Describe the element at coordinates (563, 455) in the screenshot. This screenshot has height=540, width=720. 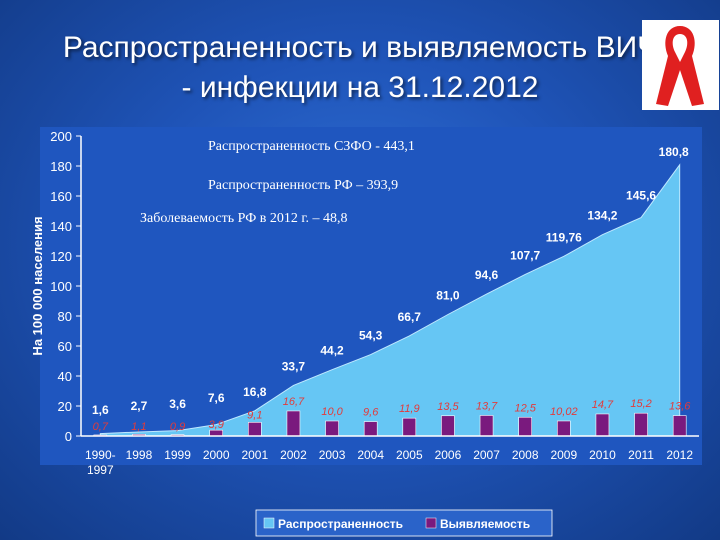
I see `x-tick-label: 2009` at that location.